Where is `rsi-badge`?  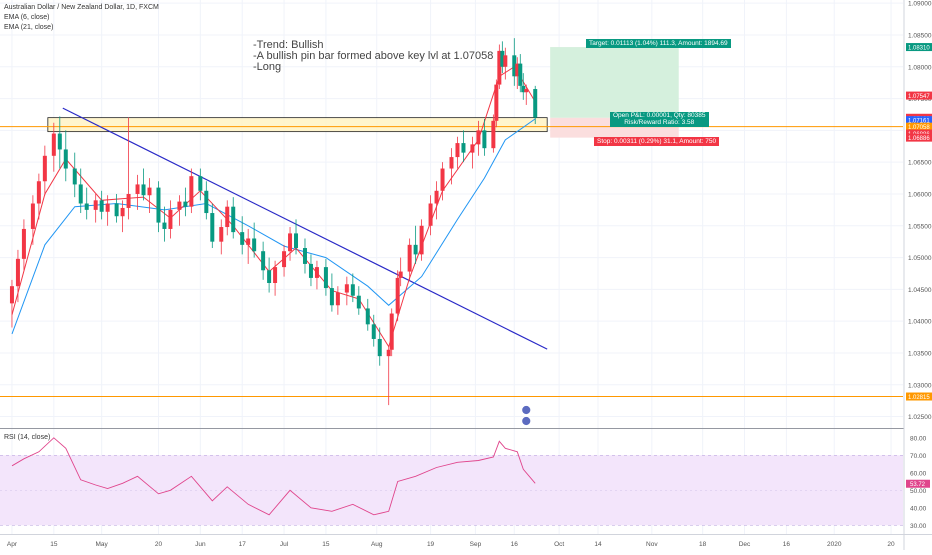
rsi-badge is located at coordinates (918, 483).